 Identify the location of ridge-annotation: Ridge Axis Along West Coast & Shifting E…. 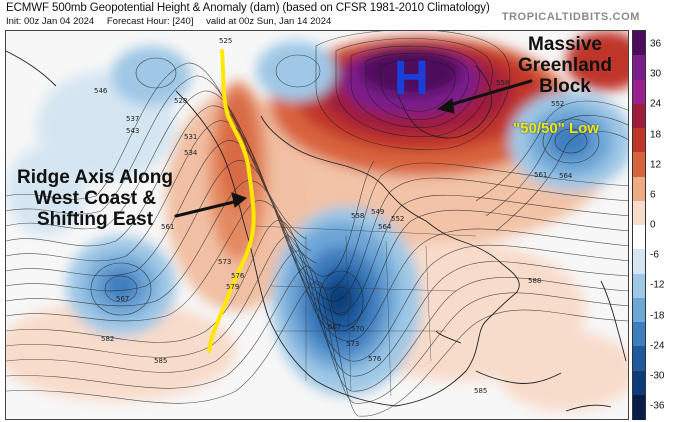
(95, 198).